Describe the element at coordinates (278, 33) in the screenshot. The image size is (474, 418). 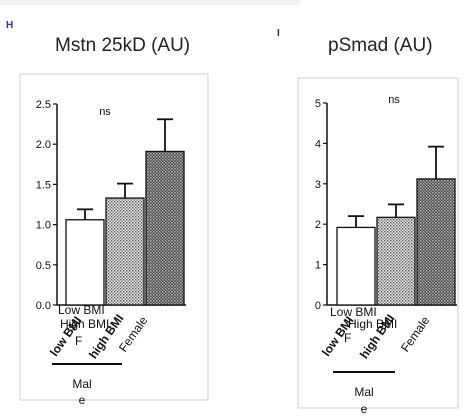
I see `panel-letter-i: I` at that location.